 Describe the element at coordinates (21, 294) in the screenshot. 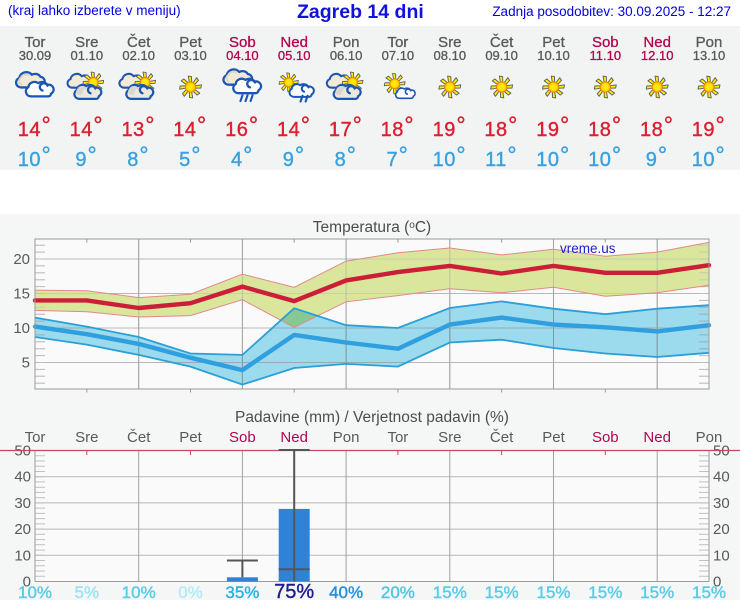

I see `svg-text: 15` at that location.